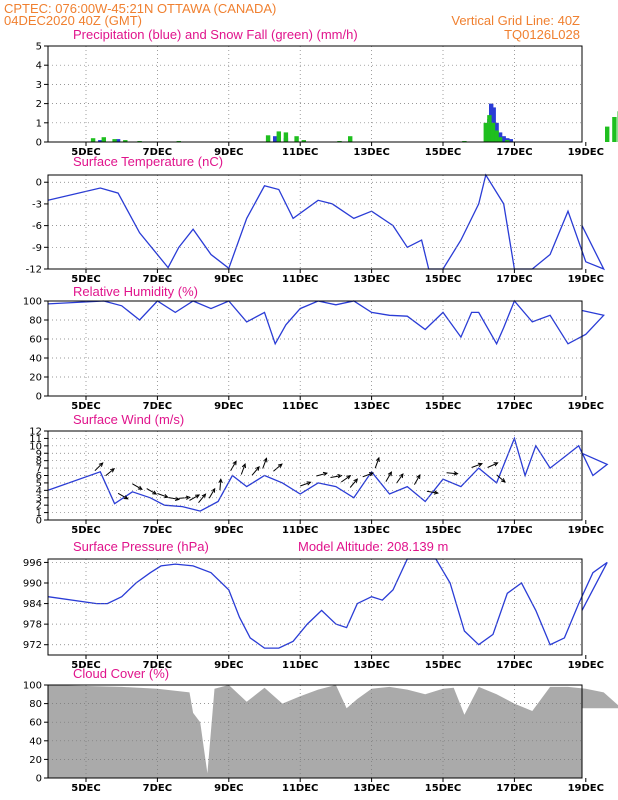 This screenshot has width=618, height=800. Describe the element at coordinates (35, 741) in the screenshot. I see `cloud-cover-ytick-label: 40` at that location.